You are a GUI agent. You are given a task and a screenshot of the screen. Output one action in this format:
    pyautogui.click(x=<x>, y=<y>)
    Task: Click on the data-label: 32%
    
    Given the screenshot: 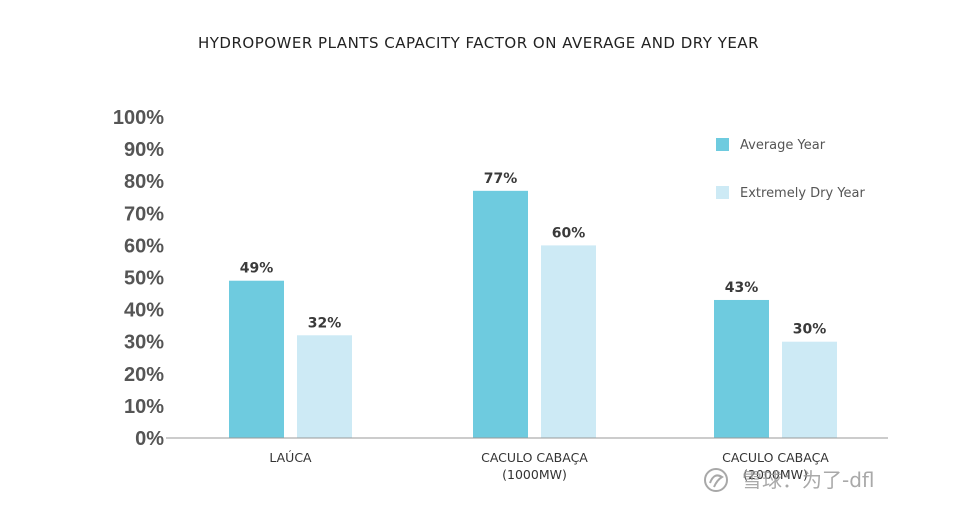 What is the action you would take?
    pyautogui.click(x=325, y=323)
    